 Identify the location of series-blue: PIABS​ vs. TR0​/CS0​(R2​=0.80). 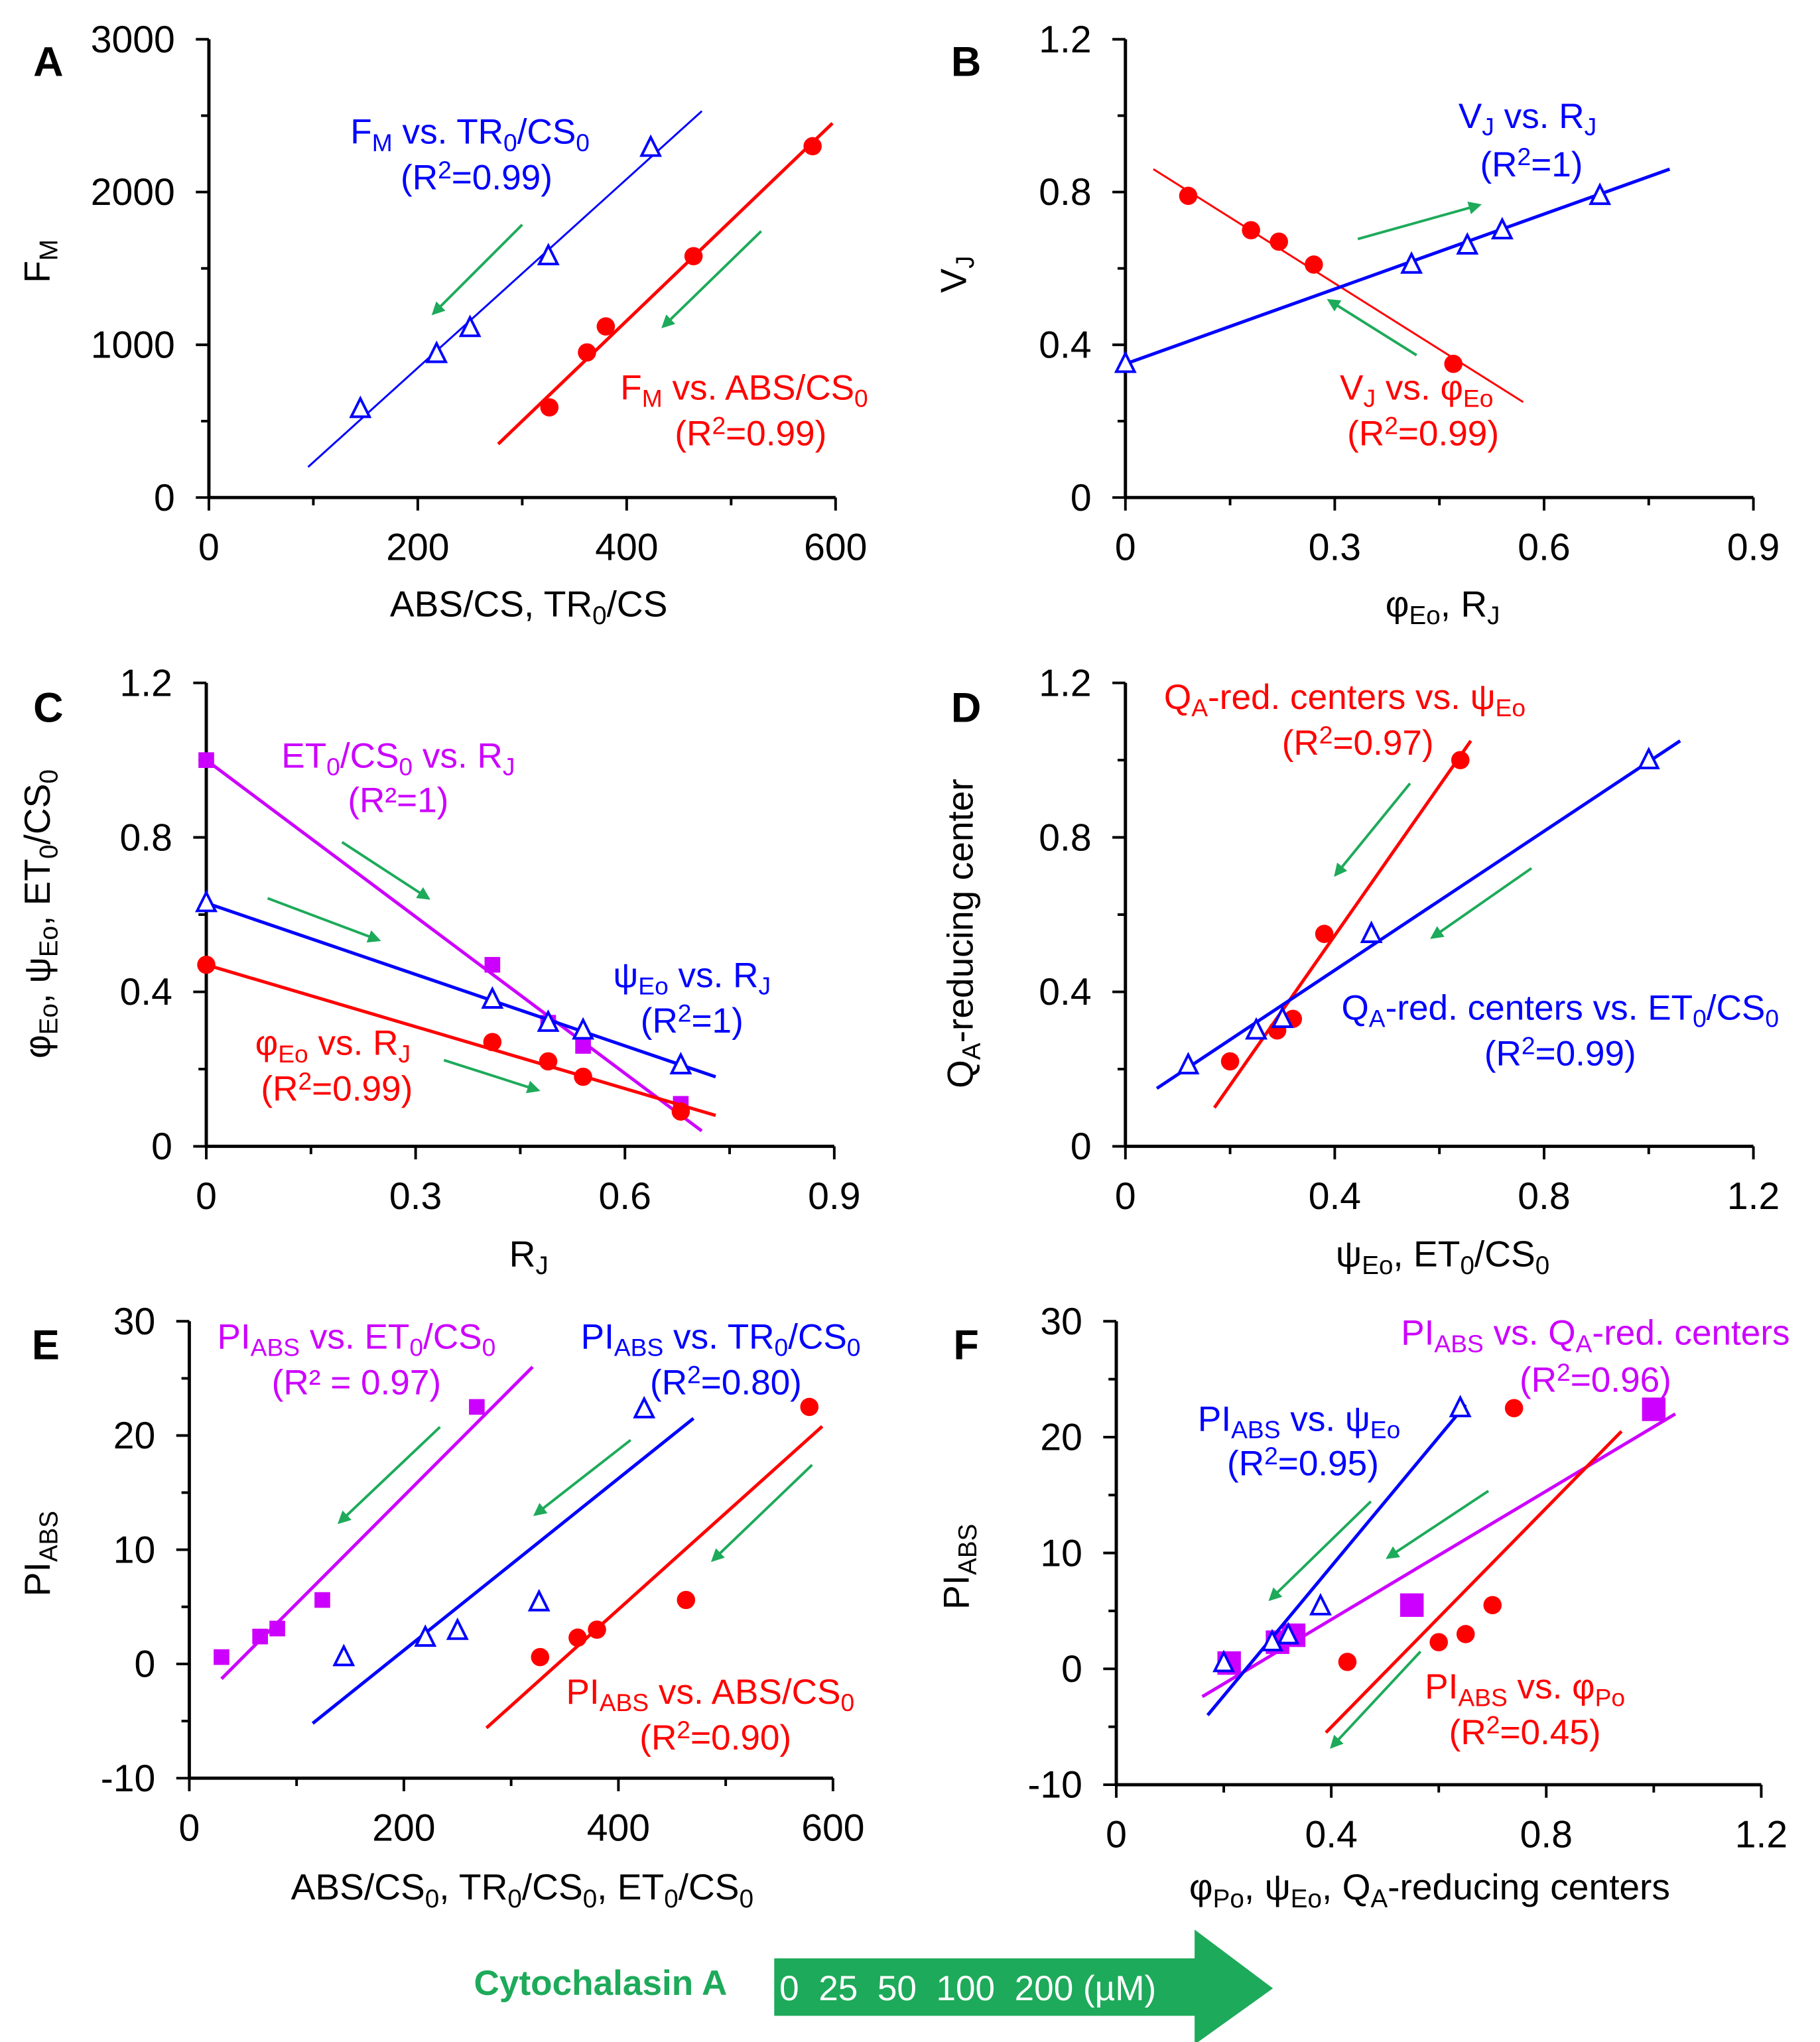
(586, 1521).